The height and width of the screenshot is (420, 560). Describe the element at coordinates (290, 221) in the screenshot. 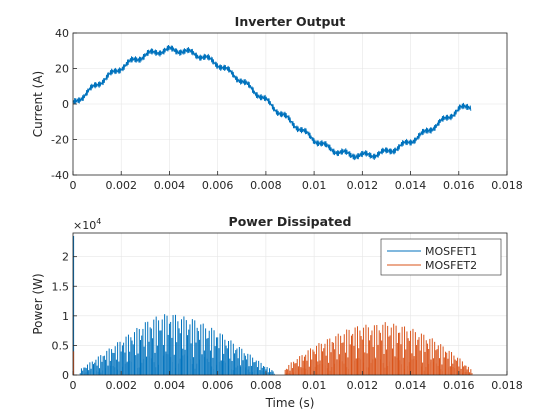

I see `chart-title: Power Dissipated` at that location.